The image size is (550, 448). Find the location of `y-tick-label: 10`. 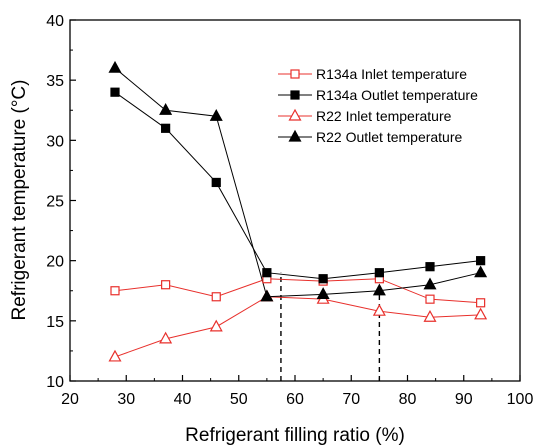

y-tick-label: 10 is located at coordinates (55, 382).